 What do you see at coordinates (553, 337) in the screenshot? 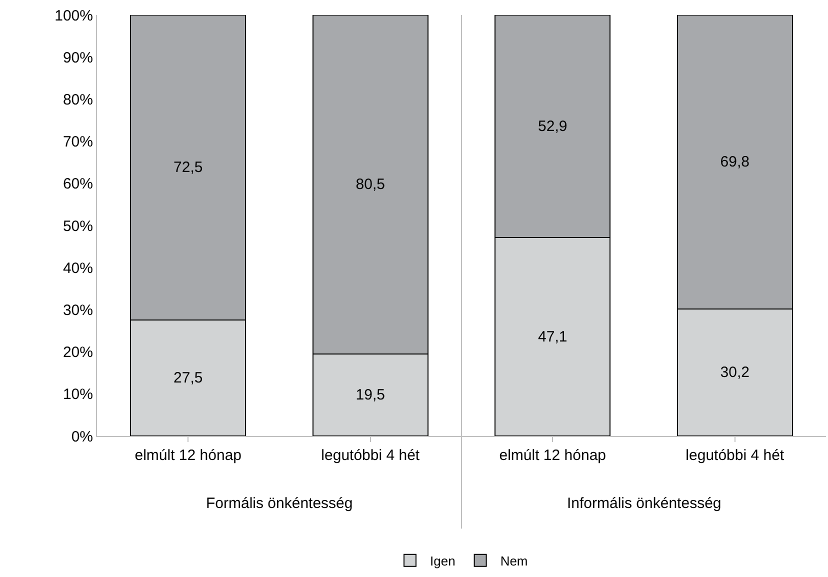
I see `data-label: 47,1` at bounding box center [553, 337].